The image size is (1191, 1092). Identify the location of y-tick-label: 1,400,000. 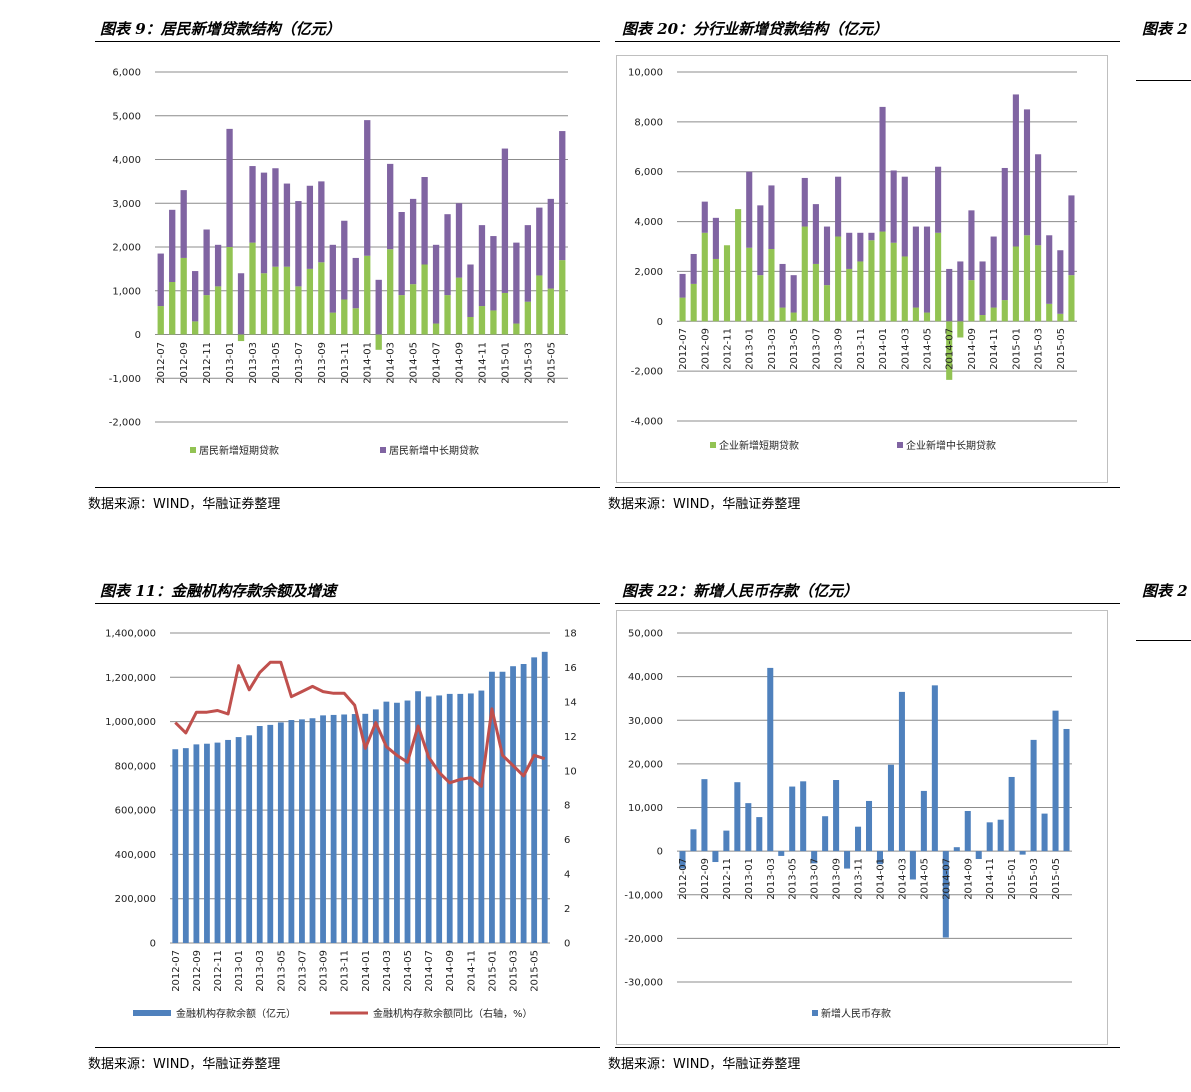
(130, 634).